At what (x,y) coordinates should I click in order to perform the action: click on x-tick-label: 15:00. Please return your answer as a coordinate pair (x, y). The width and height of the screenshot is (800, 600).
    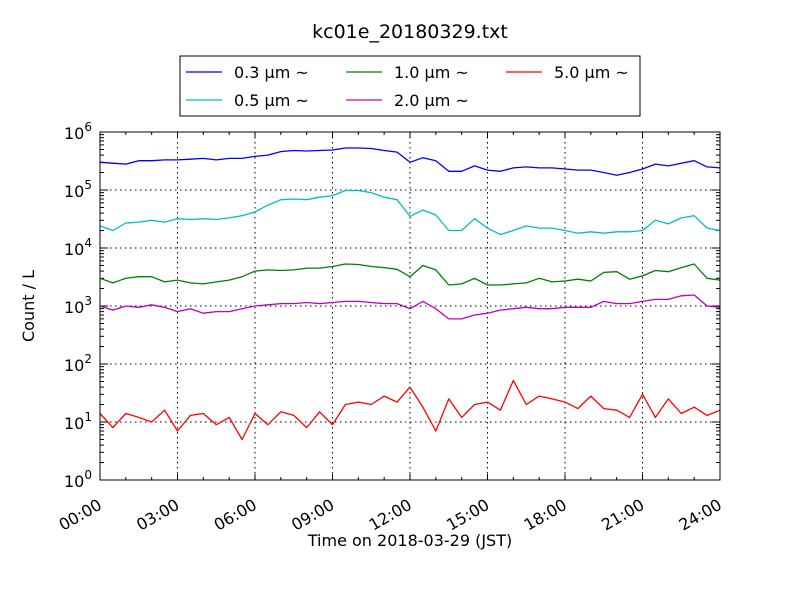
    Looking at the image, I should click on (467, 515).